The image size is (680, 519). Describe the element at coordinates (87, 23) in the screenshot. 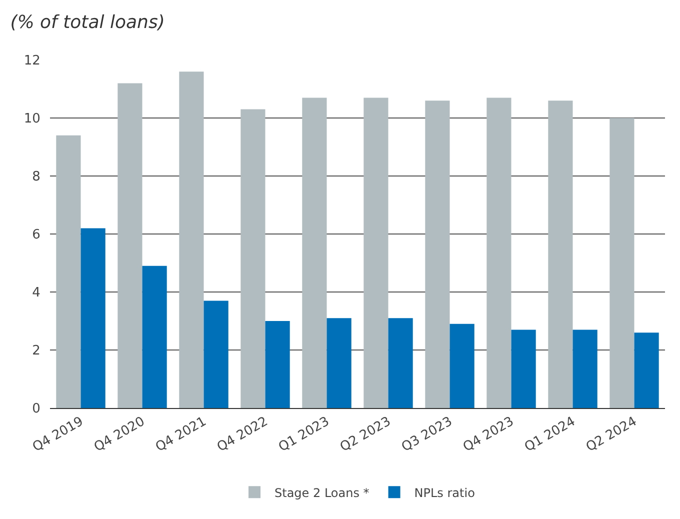

I see `chart-title: (% of total loans)` at that location.